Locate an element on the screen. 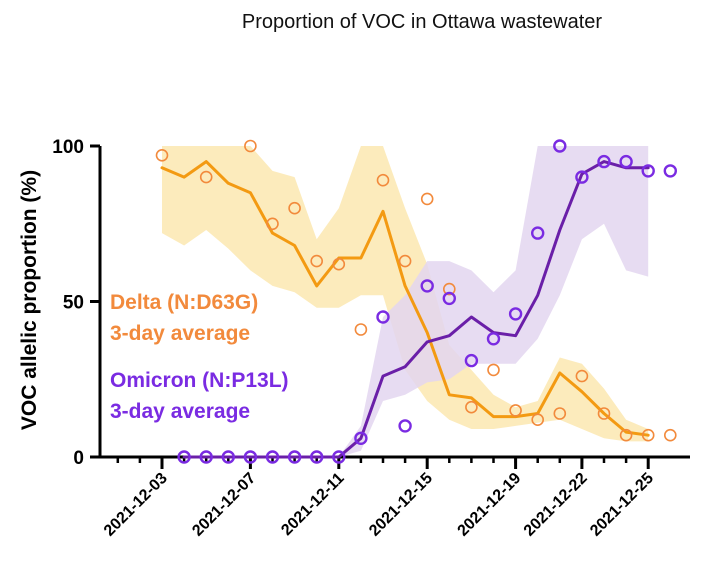  omicron-annotation-name: Omicron (N:P13L) is located at coordinates (199, 380).